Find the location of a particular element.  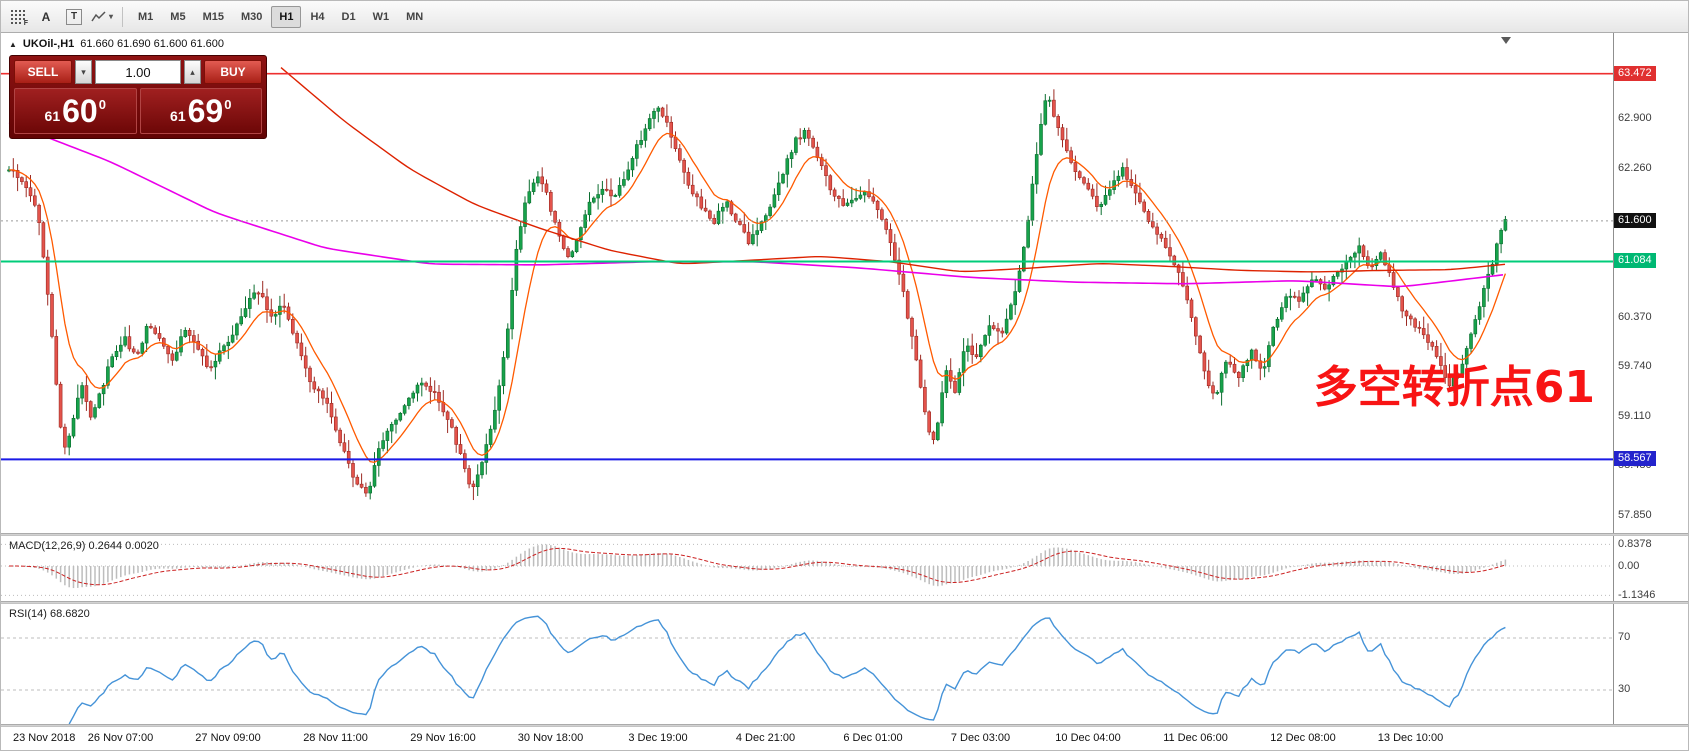

line-style-button: ▾ is located at coordinates (102, 17).